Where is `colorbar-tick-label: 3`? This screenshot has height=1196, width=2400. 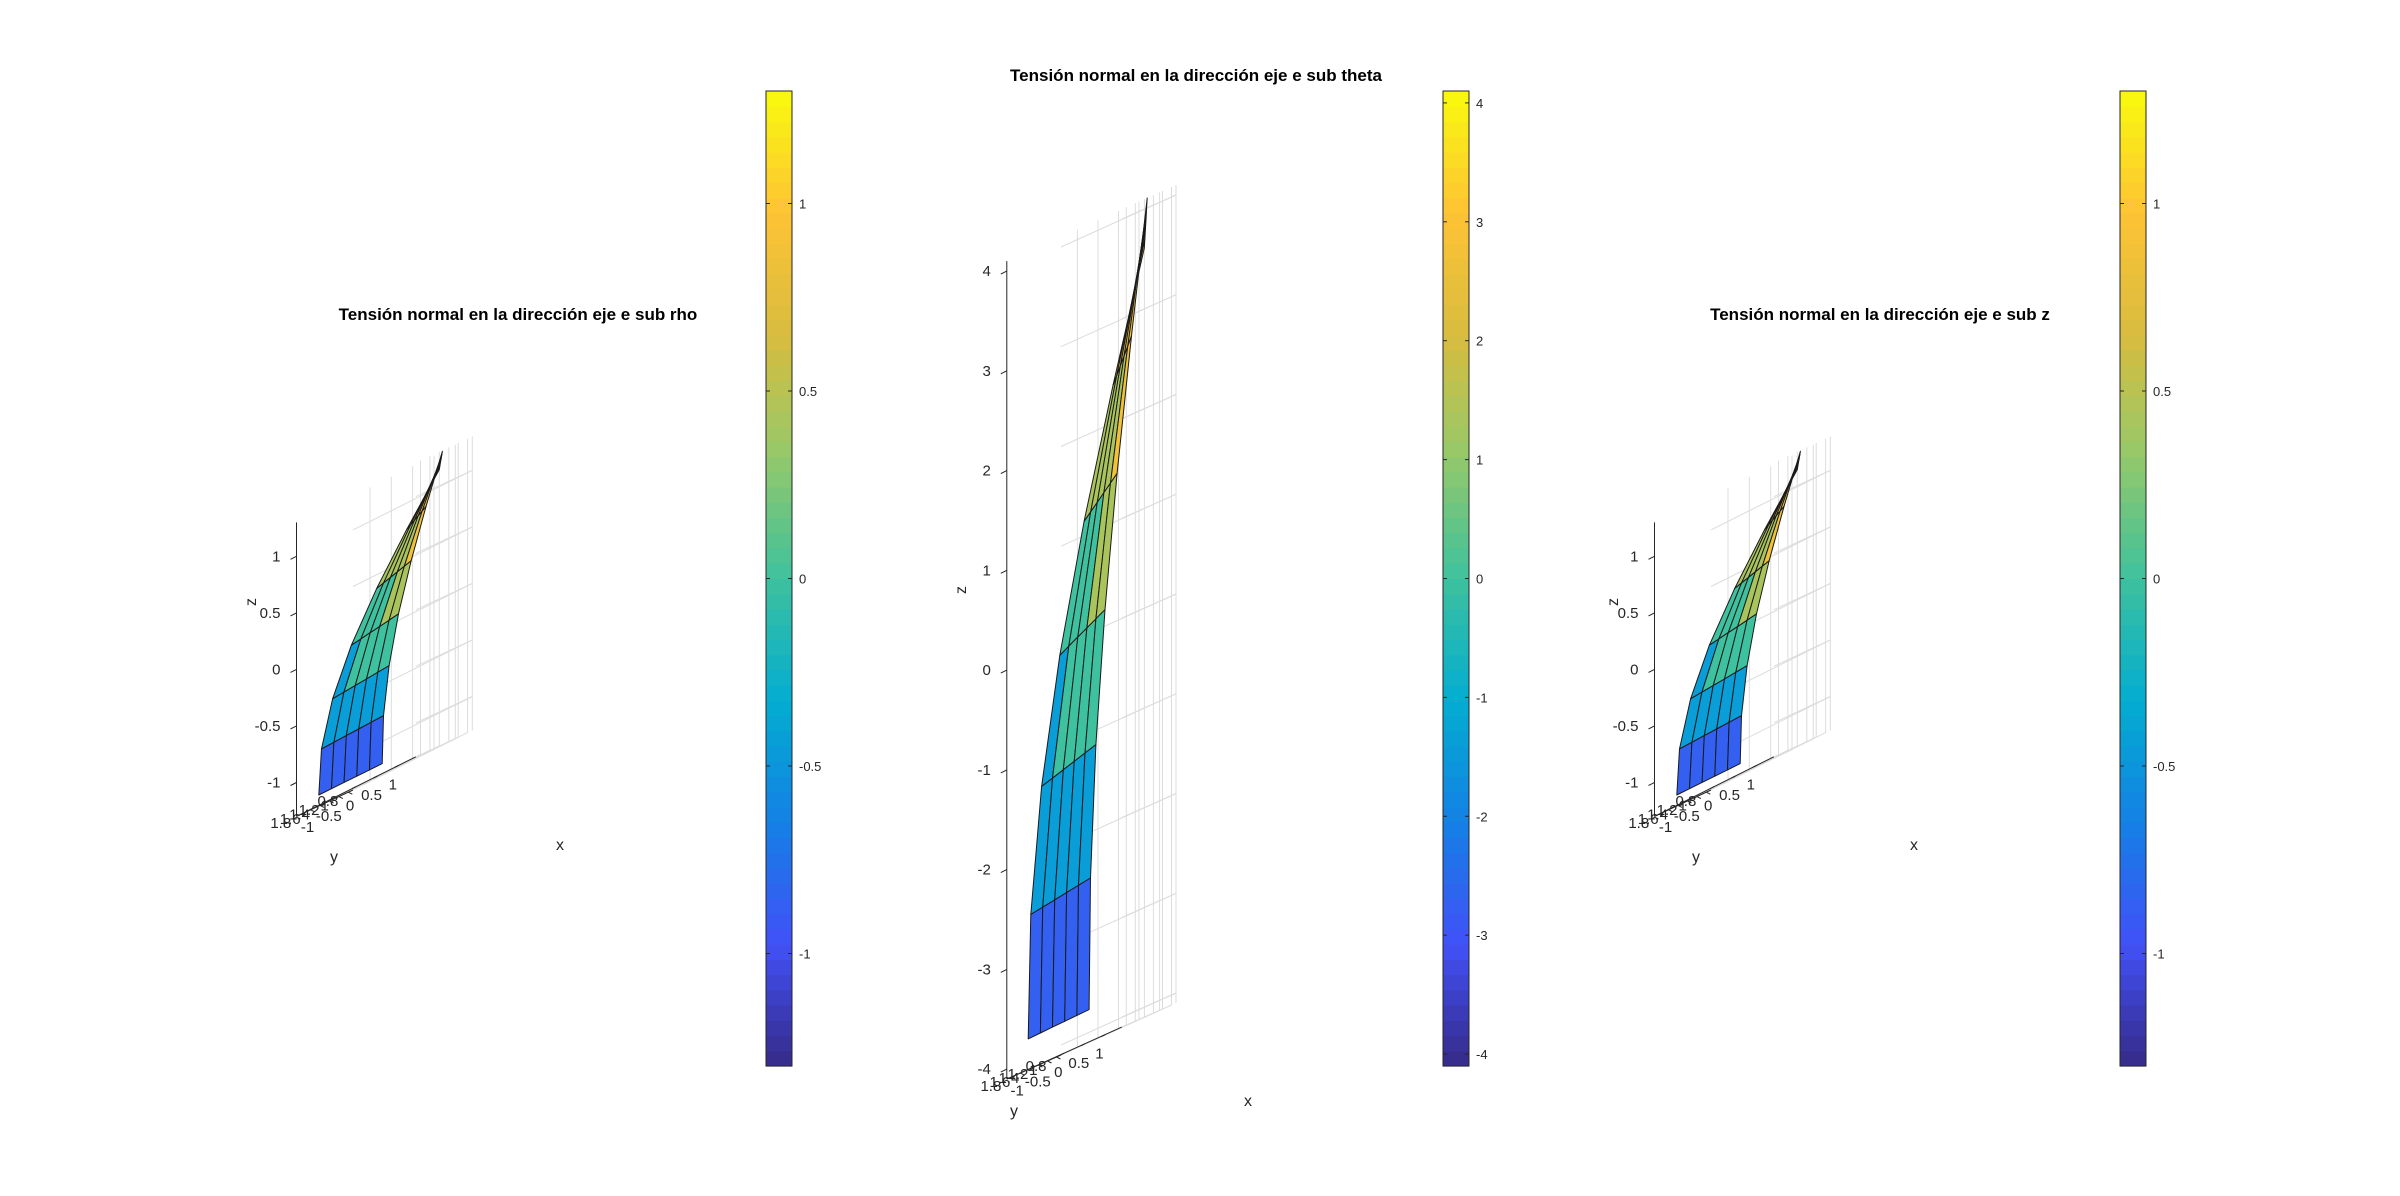
colorbar-tick-label: 3 is located at coordinates (1479, 222).